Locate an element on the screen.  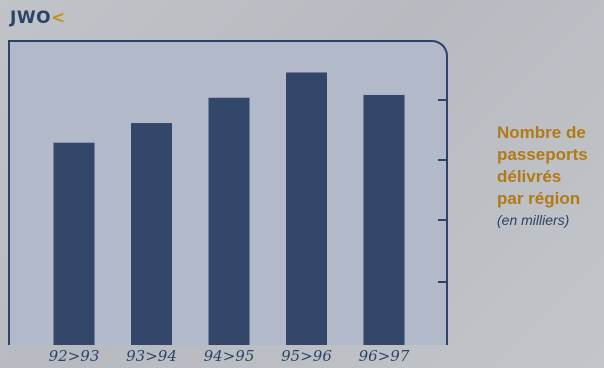
caption-line-4: par région is located at coordinates (539, 198).